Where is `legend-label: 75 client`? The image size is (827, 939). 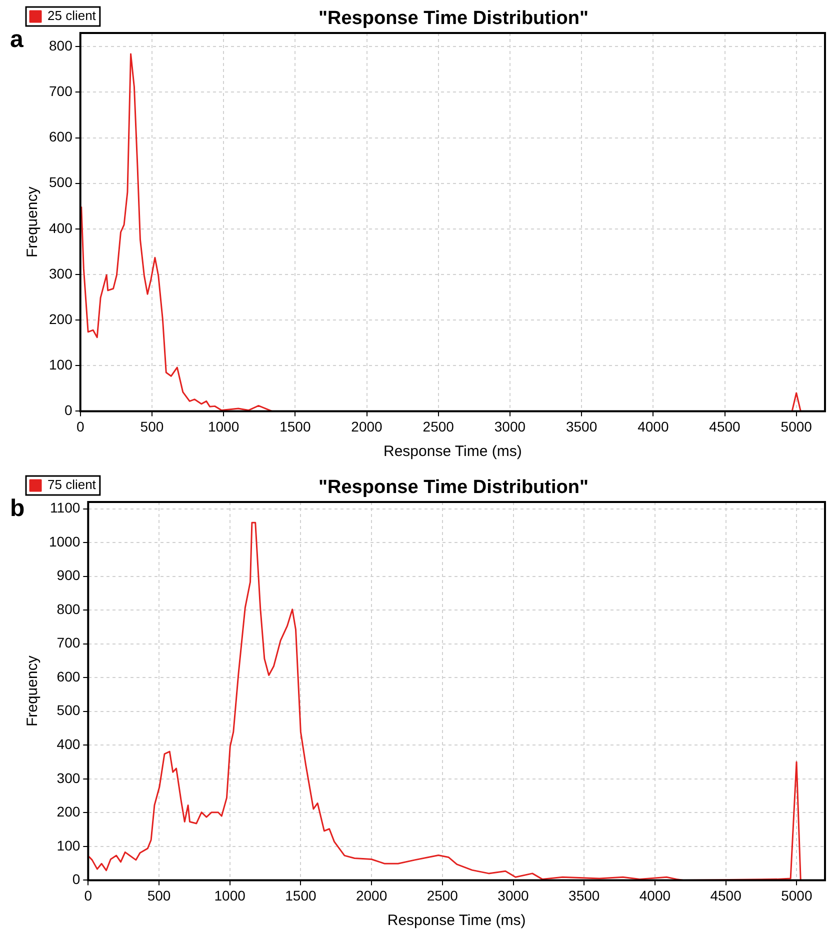 legend-label: 75 client is located at coordinates (72, 484).